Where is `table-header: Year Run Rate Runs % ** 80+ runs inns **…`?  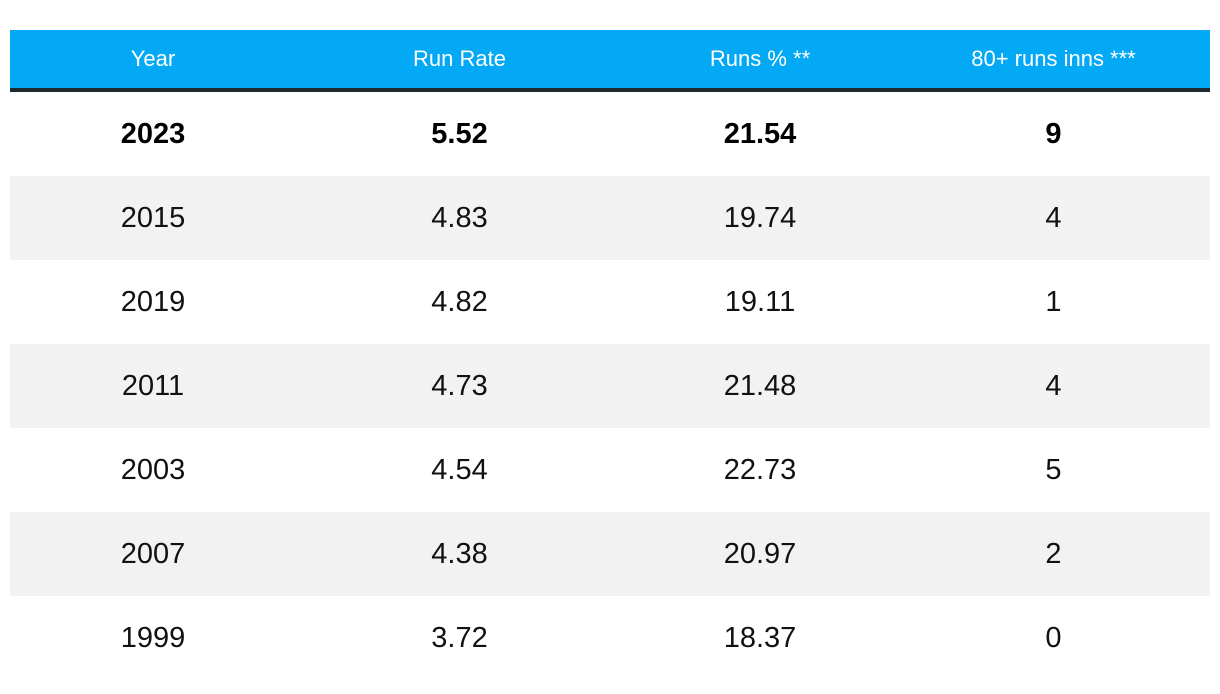
table-header: Year Run Rate Runs % ** 80+ runs inns **… is located at coordinates (610, 61).